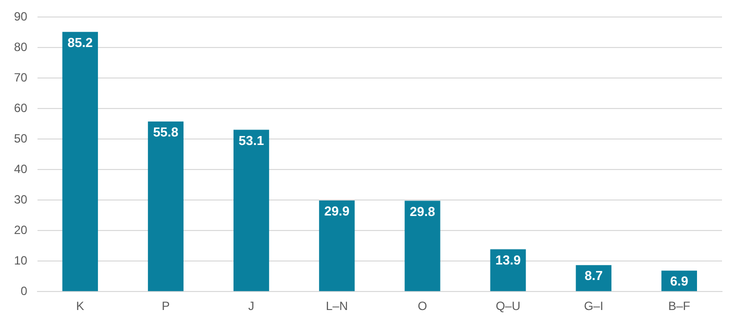 This screenshot has width=730, height=326. I want to click on x-tick-label: O, so click(423, 306).